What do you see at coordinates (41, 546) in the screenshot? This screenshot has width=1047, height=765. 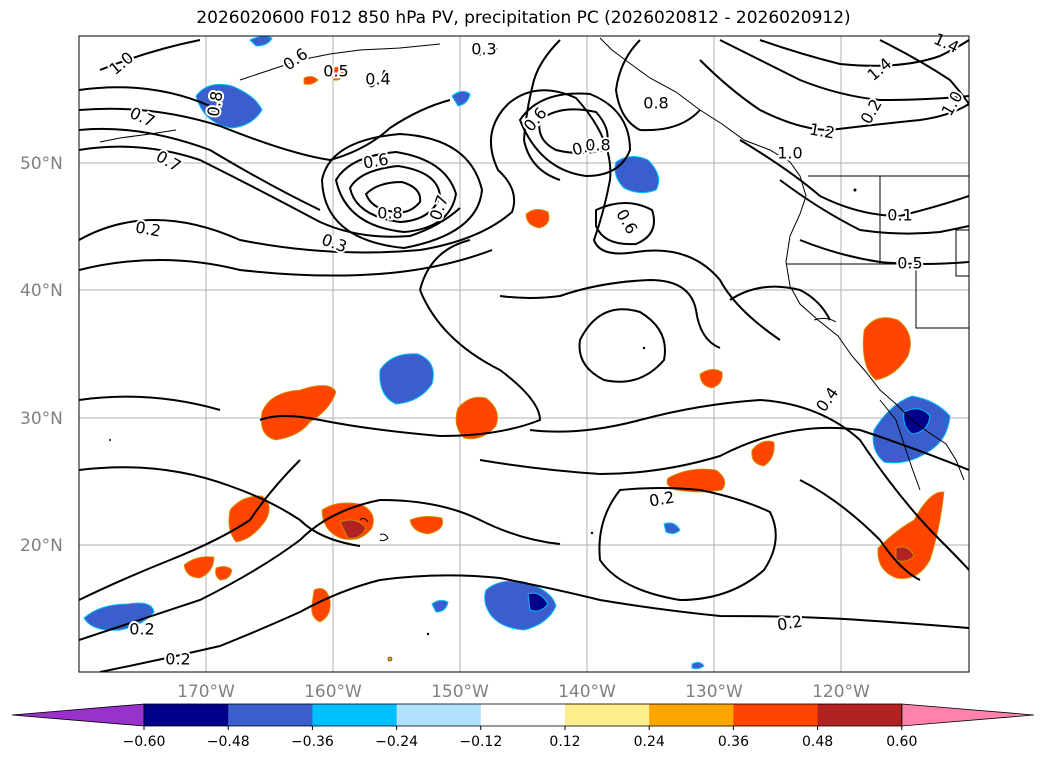 I see `lat-tick: 20°N` at bounding box center [41, 546].